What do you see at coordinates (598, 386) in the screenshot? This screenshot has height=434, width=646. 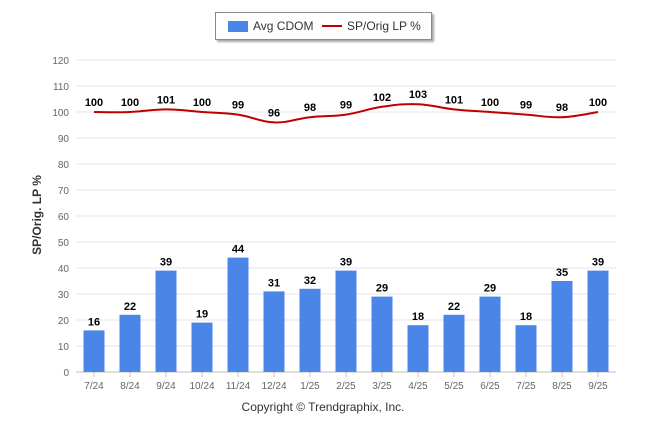 I see `x-tick-label: 9/25` at bounding box center [598, 386].